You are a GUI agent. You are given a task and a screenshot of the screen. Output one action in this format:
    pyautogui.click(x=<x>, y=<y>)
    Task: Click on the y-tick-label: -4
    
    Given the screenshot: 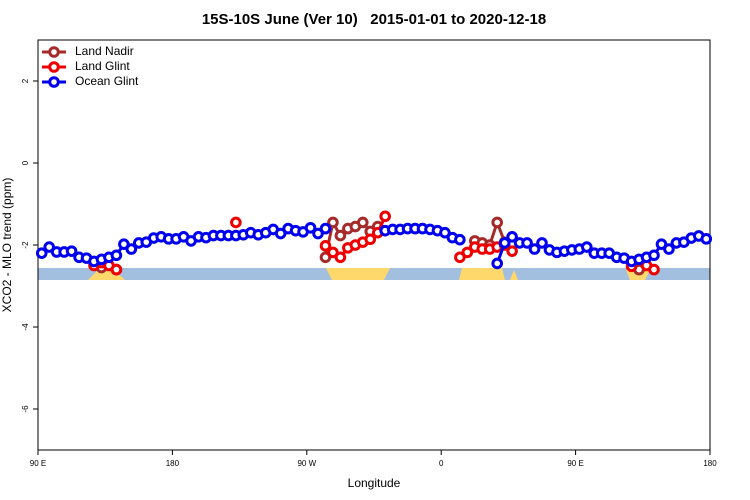 What is the action you would take?
    pyautogui.click(x=25, y=327)
    